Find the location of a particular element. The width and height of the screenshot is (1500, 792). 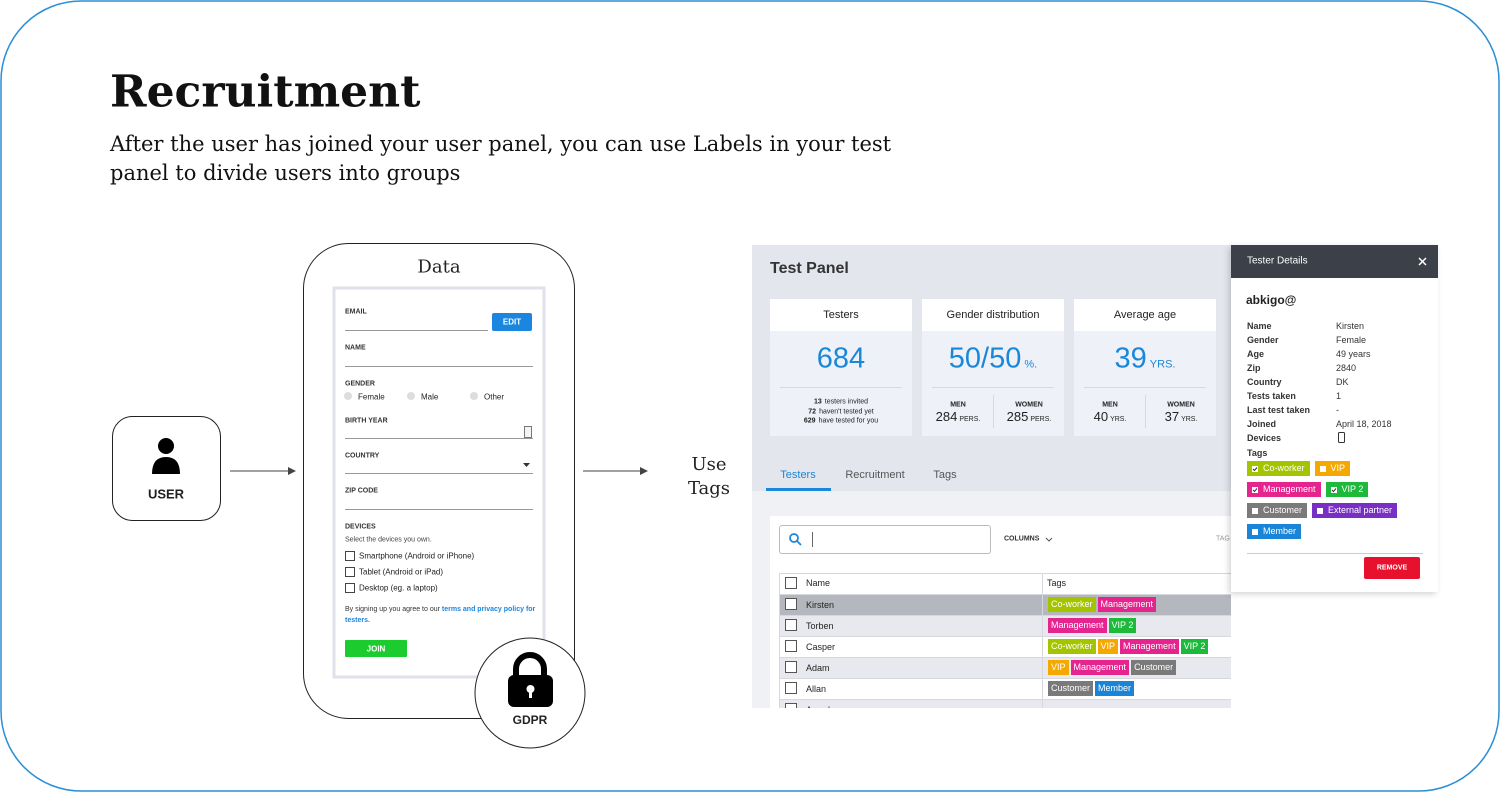

radio-label: Male is located at coordinates (430, 397).